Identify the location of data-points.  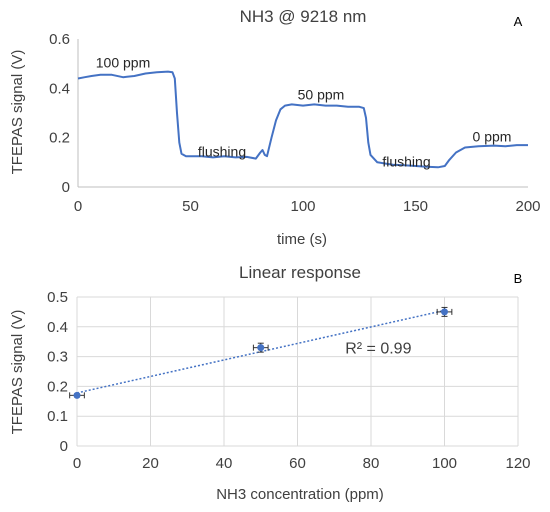
(261, 352).